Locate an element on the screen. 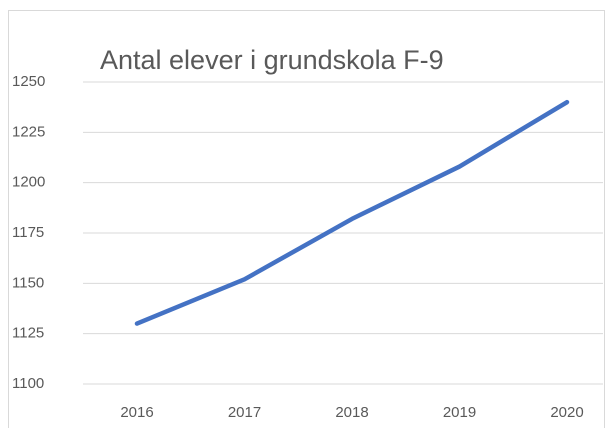 This screenshot has height=428, width=616. y-tick-label: 1225 is located at coordinates (28, 131).